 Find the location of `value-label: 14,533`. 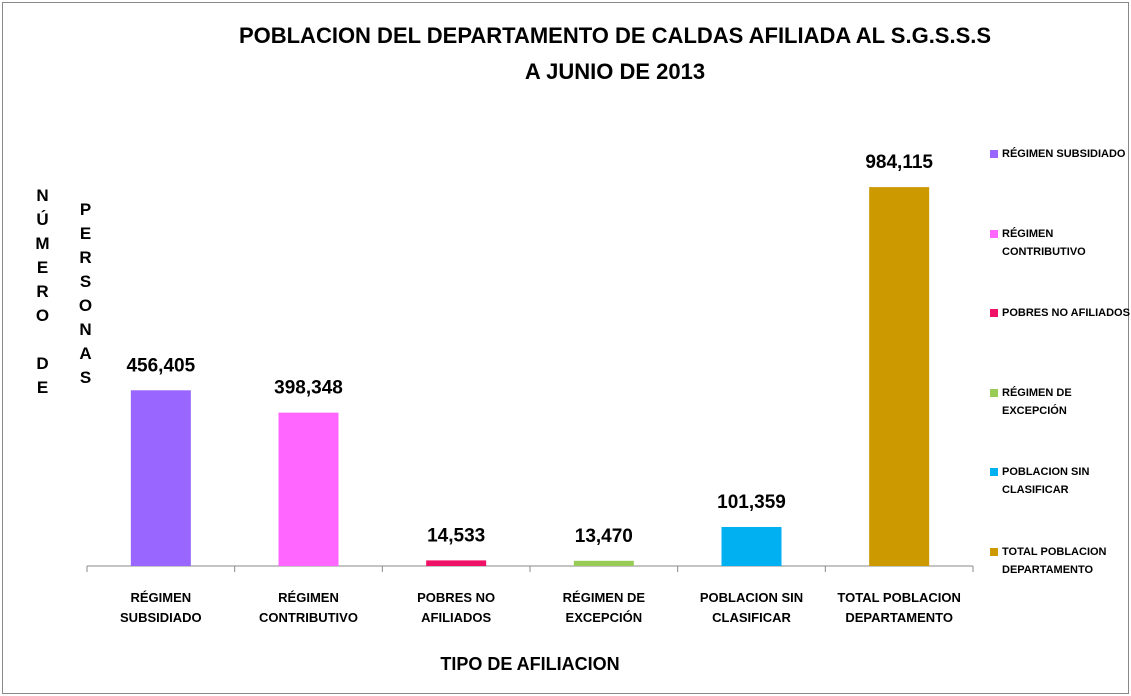

value-label: 14,533 is located at coordinates (456, 535).